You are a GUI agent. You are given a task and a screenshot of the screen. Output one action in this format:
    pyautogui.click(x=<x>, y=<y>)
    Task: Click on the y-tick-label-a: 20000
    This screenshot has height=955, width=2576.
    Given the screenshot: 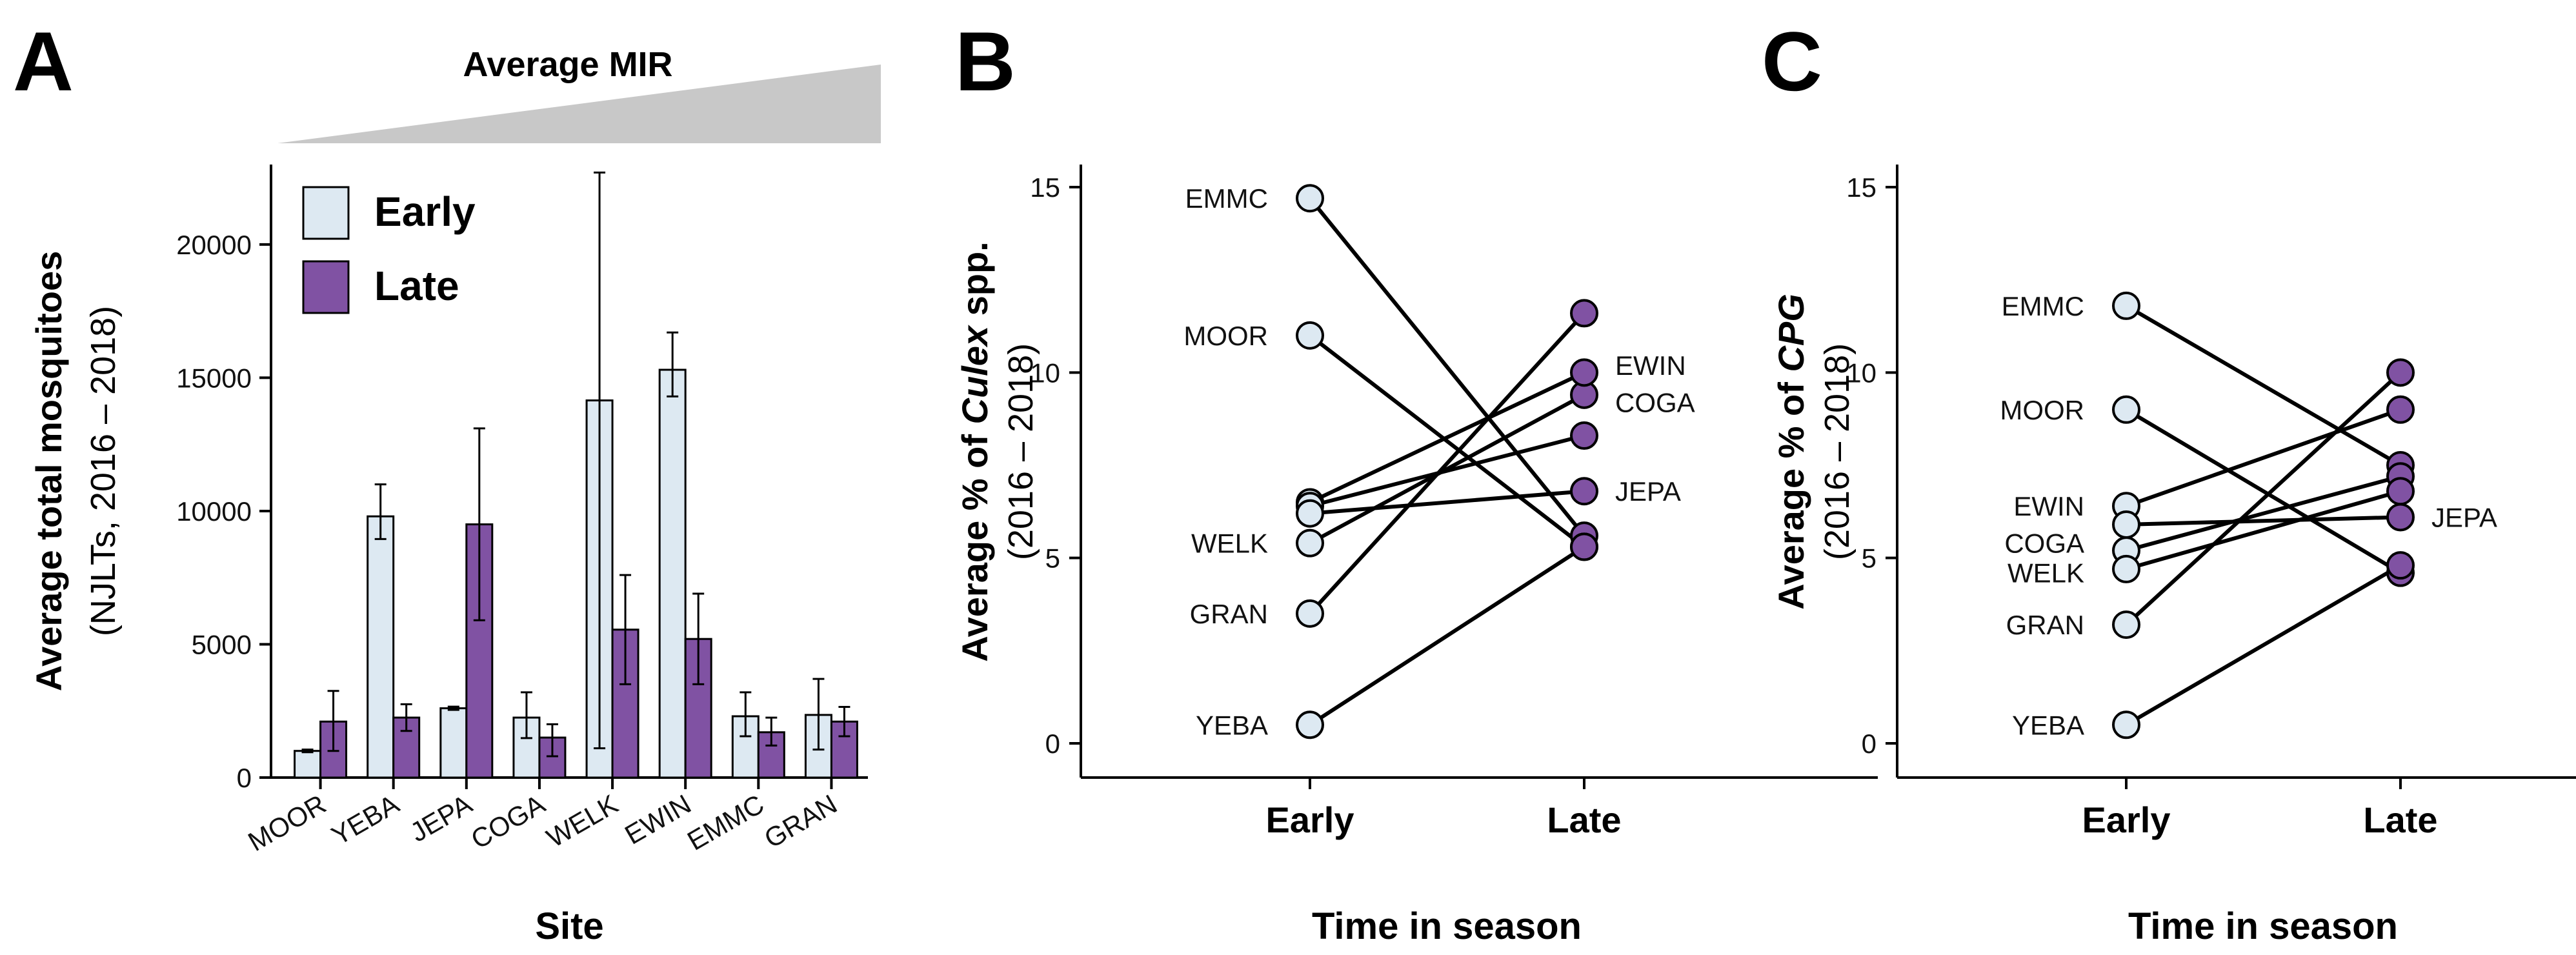 What is the action you would take?
    pyautogui.click(x=214, y=245)
    